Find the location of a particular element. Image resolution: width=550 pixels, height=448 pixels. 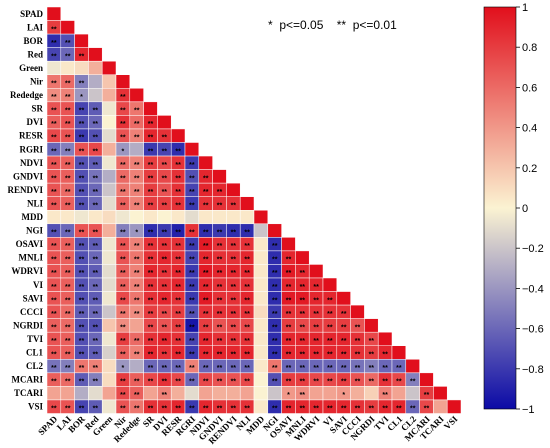

colorbar-tick-label: −0.6 is located at coordinates (533, 330).